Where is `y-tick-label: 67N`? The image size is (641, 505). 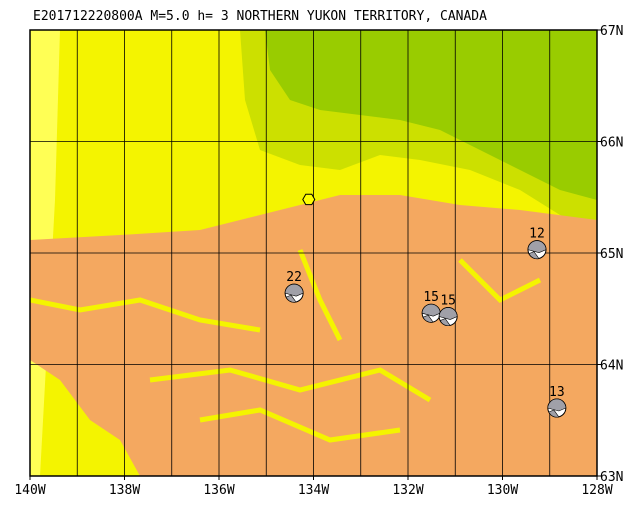 y-tick-label: 67N is located at coordinates (611, 31).